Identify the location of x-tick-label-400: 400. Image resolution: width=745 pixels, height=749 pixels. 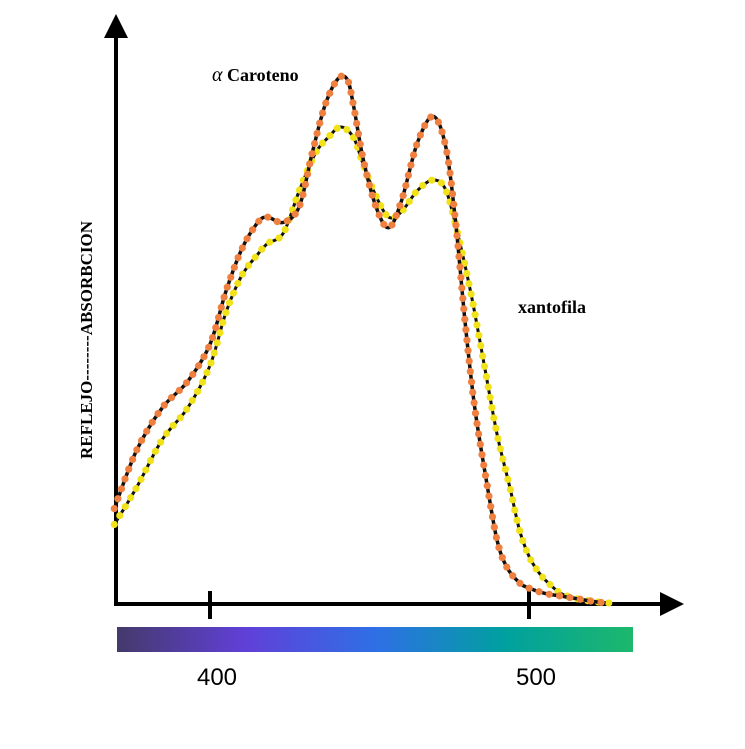
(217, 677).